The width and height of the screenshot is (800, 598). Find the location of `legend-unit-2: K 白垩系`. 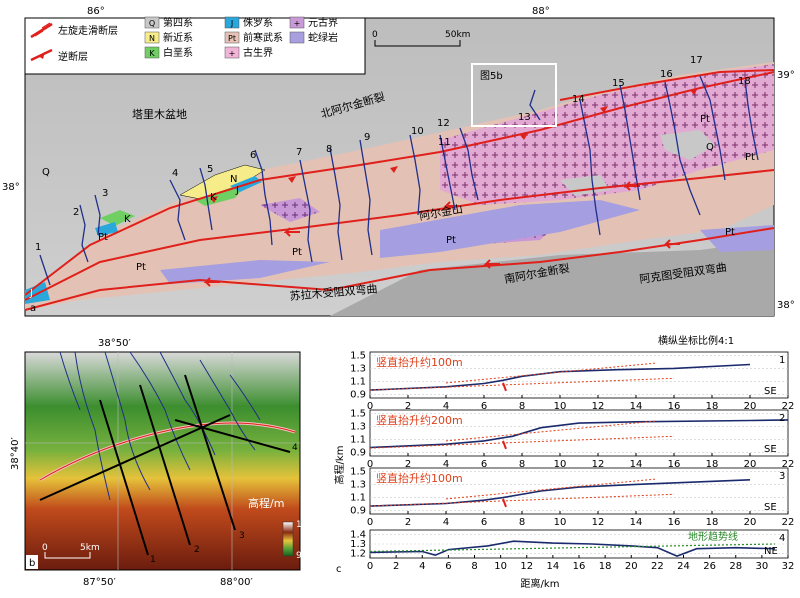

legend-unit-2: K 白垩系 is located at coordinates (168, 52).